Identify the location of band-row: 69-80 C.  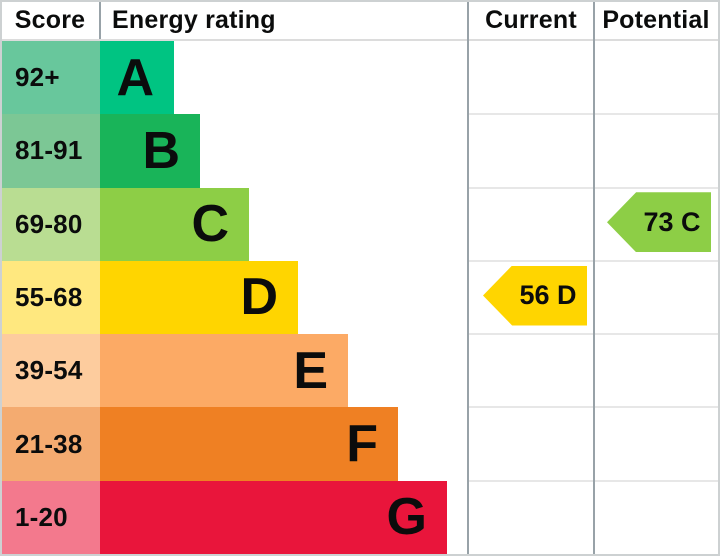
(360, 224).